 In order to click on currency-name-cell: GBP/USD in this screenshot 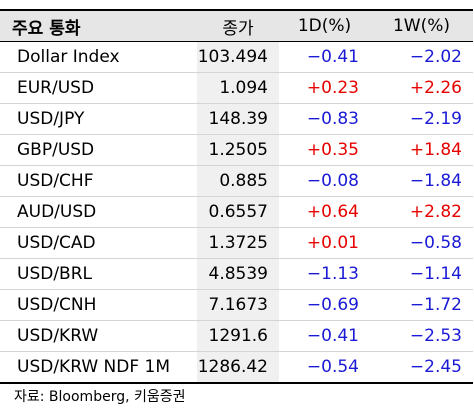, I will do `click(98, 150)`.